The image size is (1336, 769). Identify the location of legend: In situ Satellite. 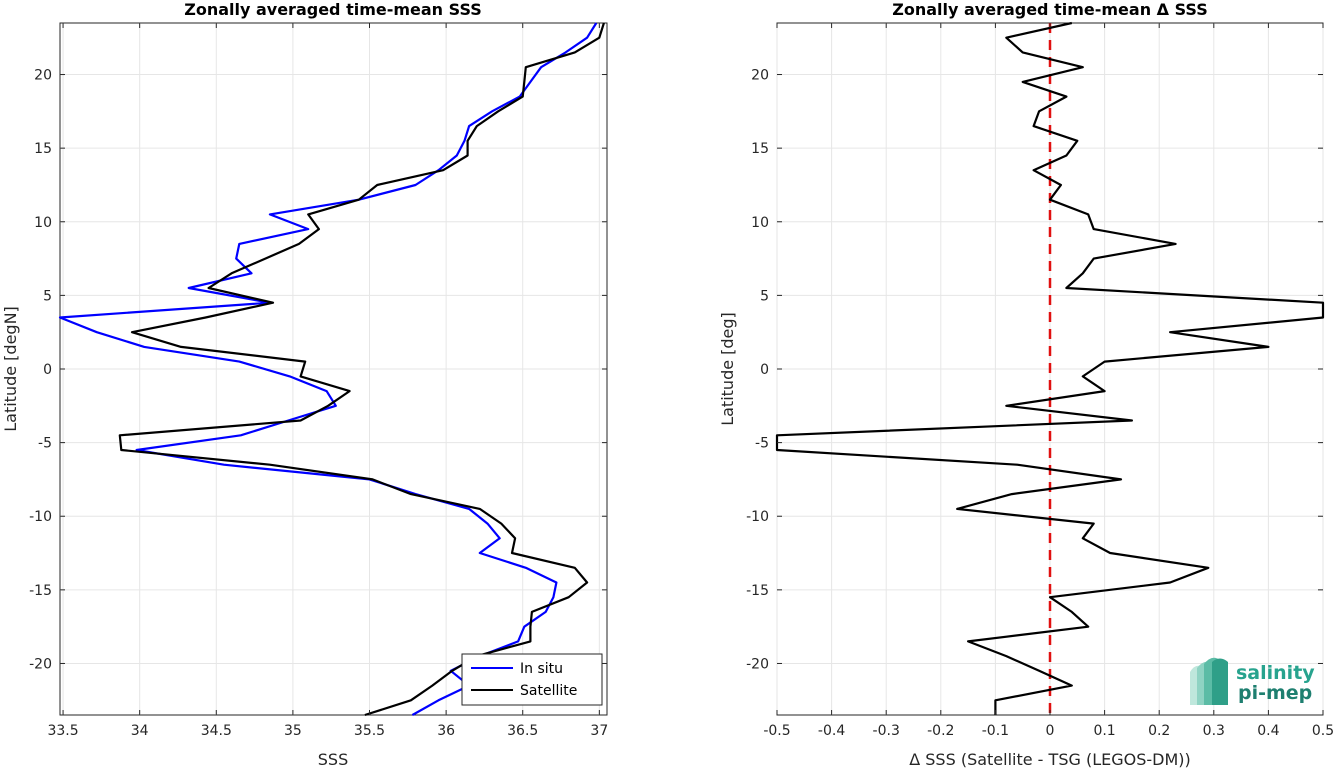
(532, 679).